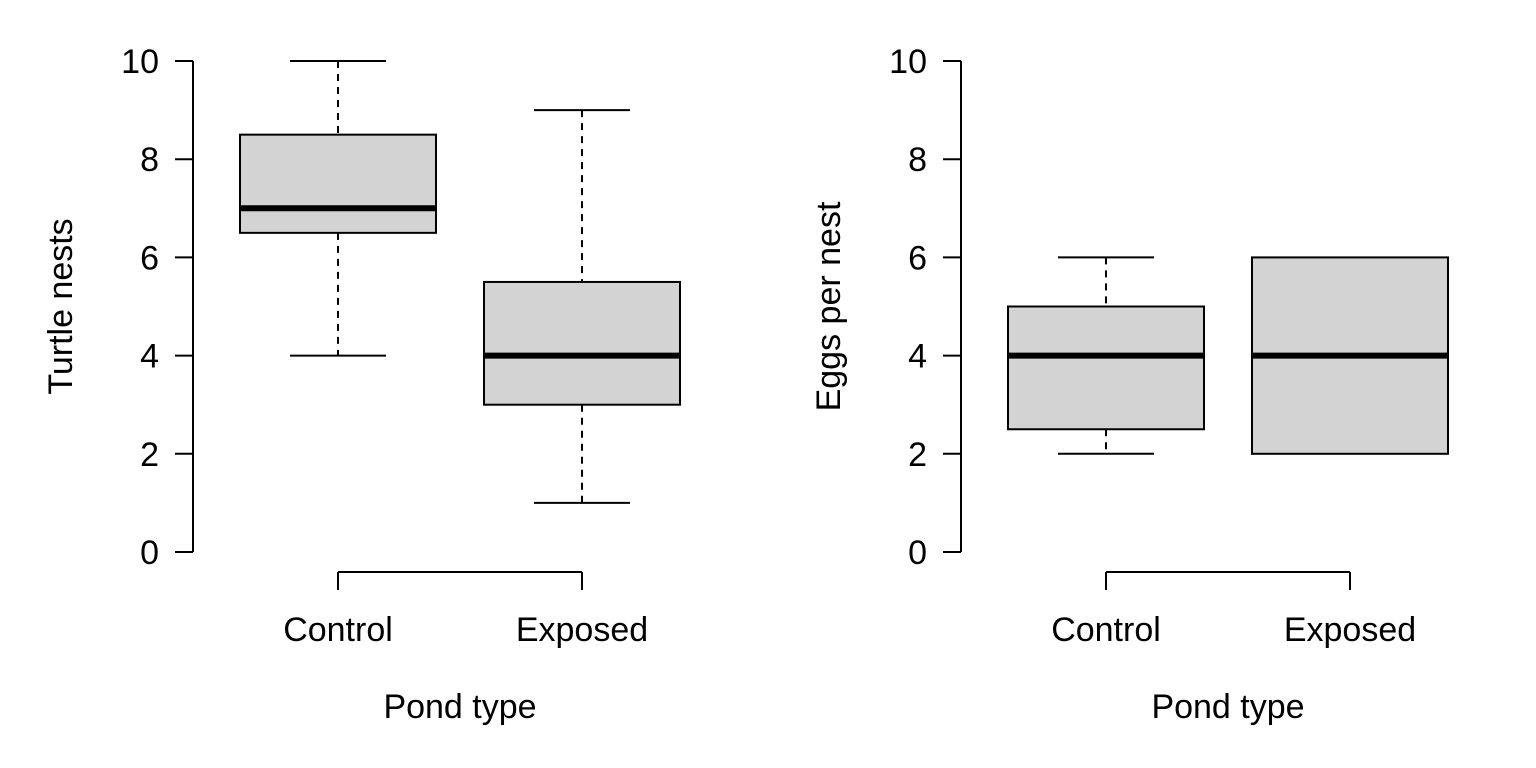  I want to click on y-axis-title: Eggs per nest, so click(829, 306).